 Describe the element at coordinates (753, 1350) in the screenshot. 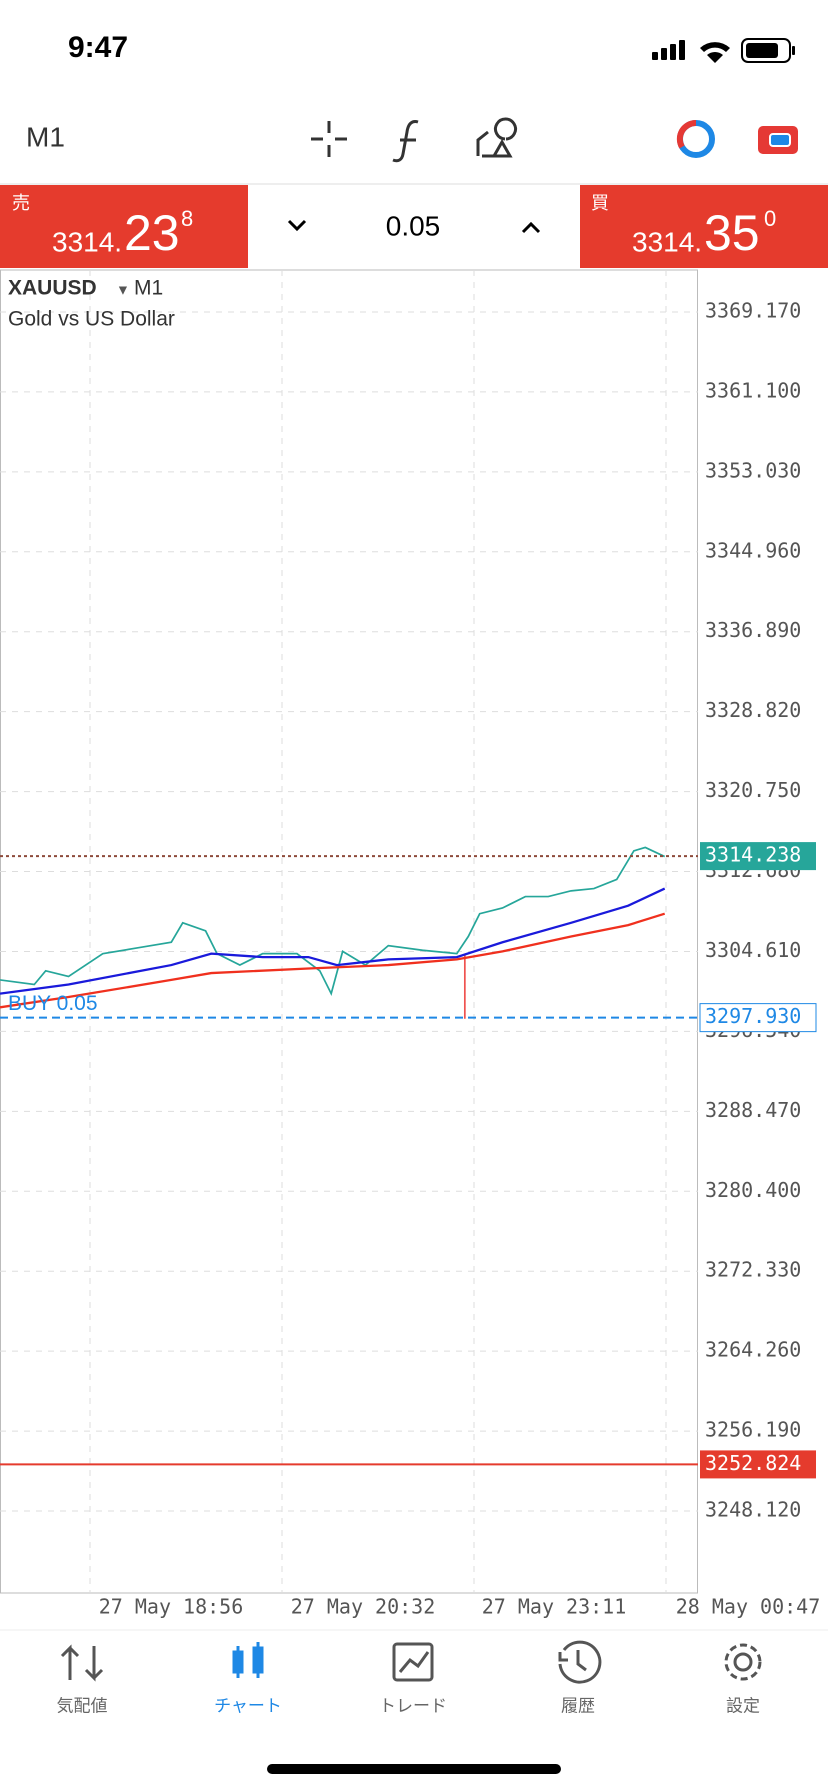

I see `price-tick-label: 3264.260` at that location.